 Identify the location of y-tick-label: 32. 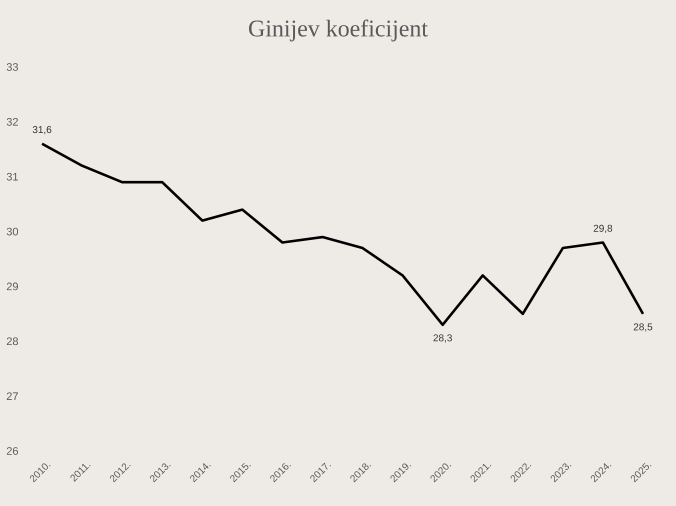
(12, 122).